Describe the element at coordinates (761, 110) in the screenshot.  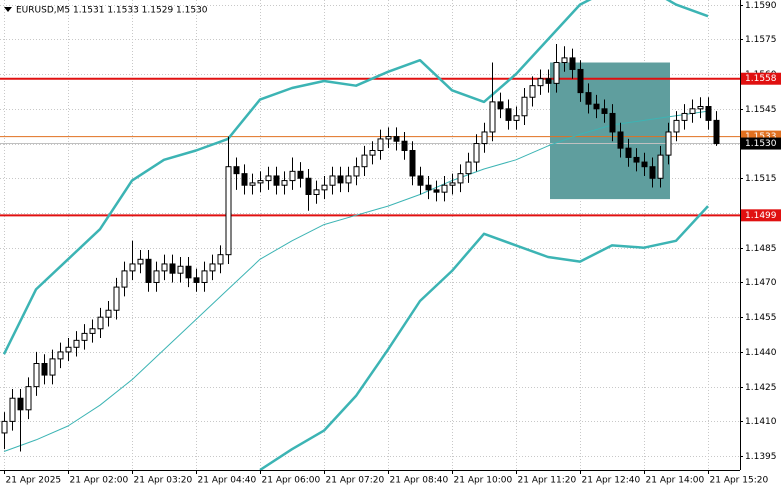
I see `y-tick-label: 1.1545` at that location.